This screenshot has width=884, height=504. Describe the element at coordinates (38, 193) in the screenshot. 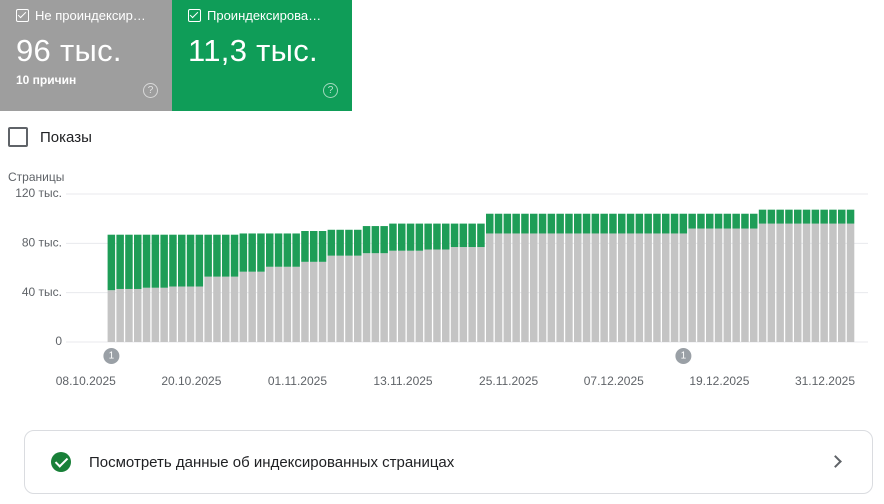

I see `y-tick-label: 120 тыс.` at that location.